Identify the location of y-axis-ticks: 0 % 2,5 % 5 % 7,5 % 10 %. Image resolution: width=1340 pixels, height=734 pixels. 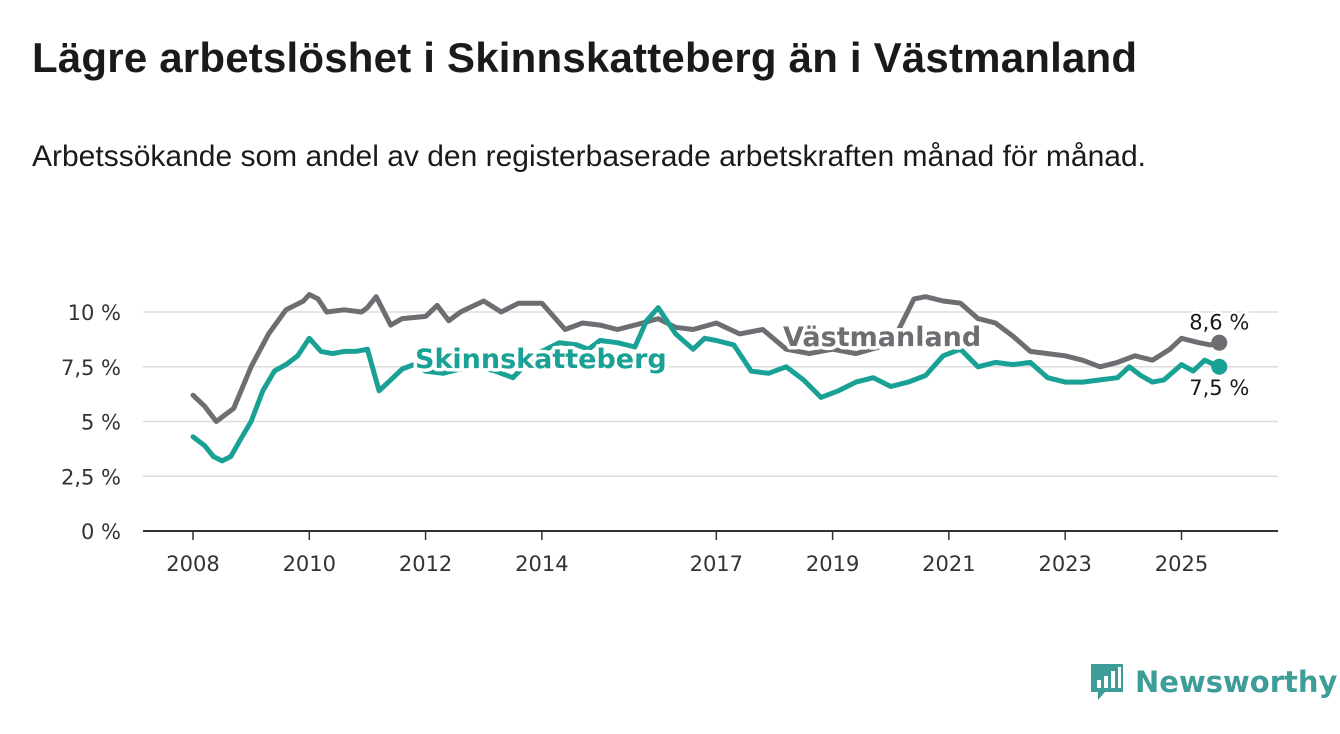
(91, 422).